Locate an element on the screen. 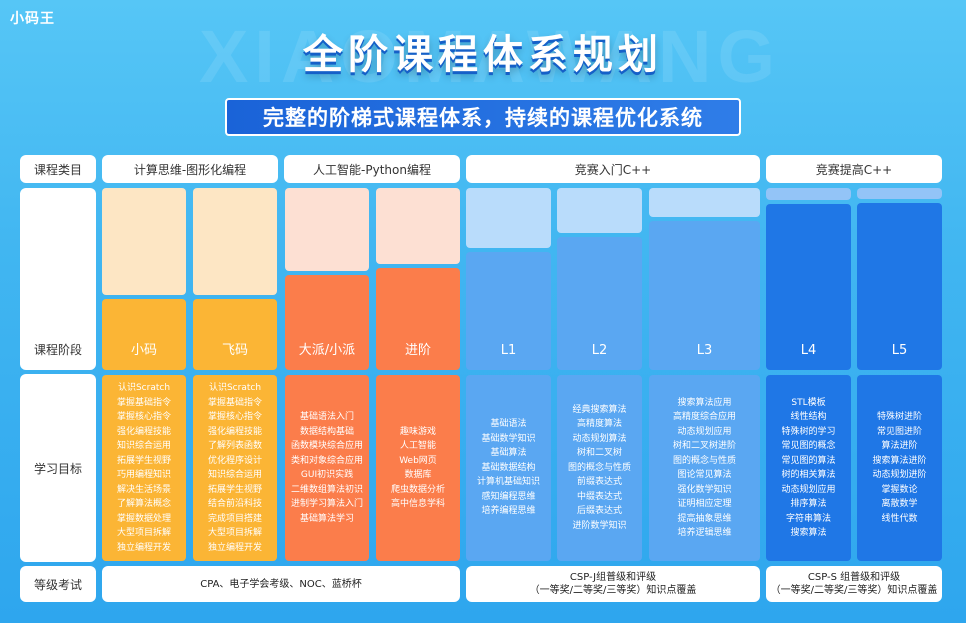  stage-goals: 基础语法 基础数学知识 基础算法 基础数据结构 计算机基础知识 感知编程思维 培养编程思维 is located at coordinates (508, 468).